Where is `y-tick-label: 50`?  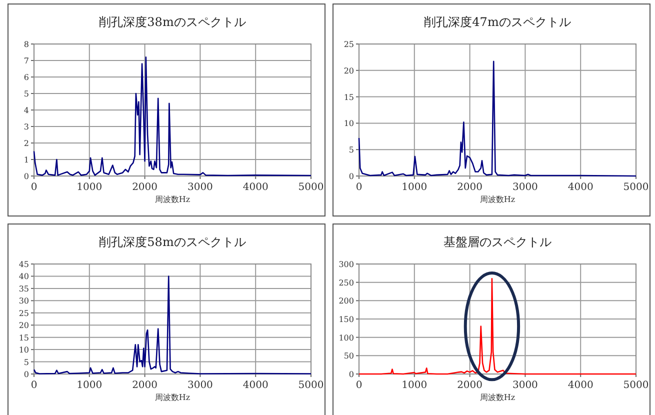
y-tick-label: 50 is located at coordinates (349, 356).